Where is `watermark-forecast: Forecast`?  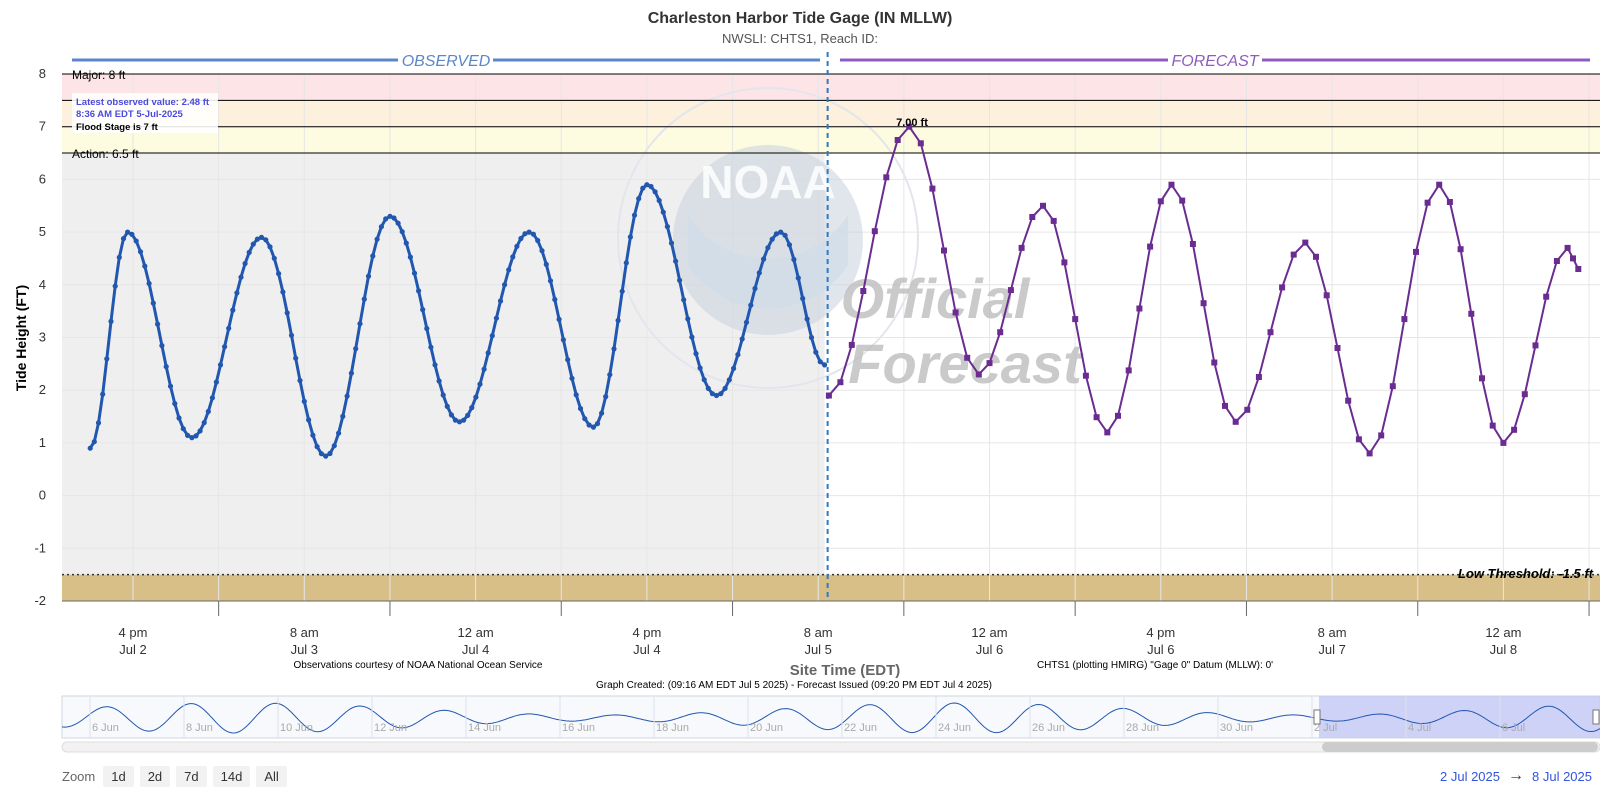 watermark-forecast: Forecast is located at coordinates (966, 363).